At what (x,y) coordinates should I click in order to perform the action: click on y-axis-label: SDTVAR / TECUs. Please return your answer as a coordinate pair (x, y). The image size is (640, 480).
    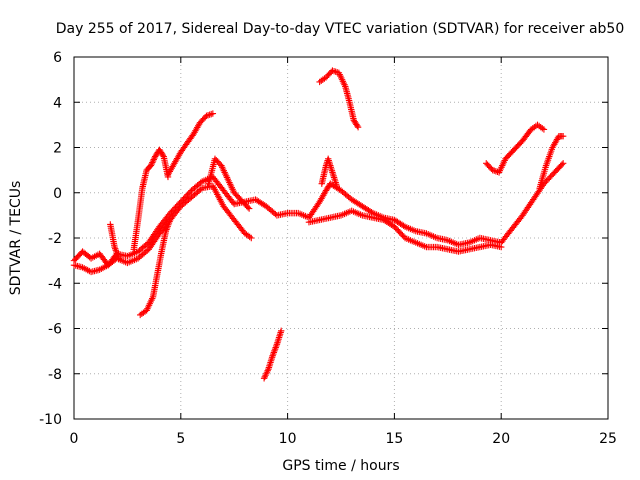
    Looking at the image, I should click on (16, 238).